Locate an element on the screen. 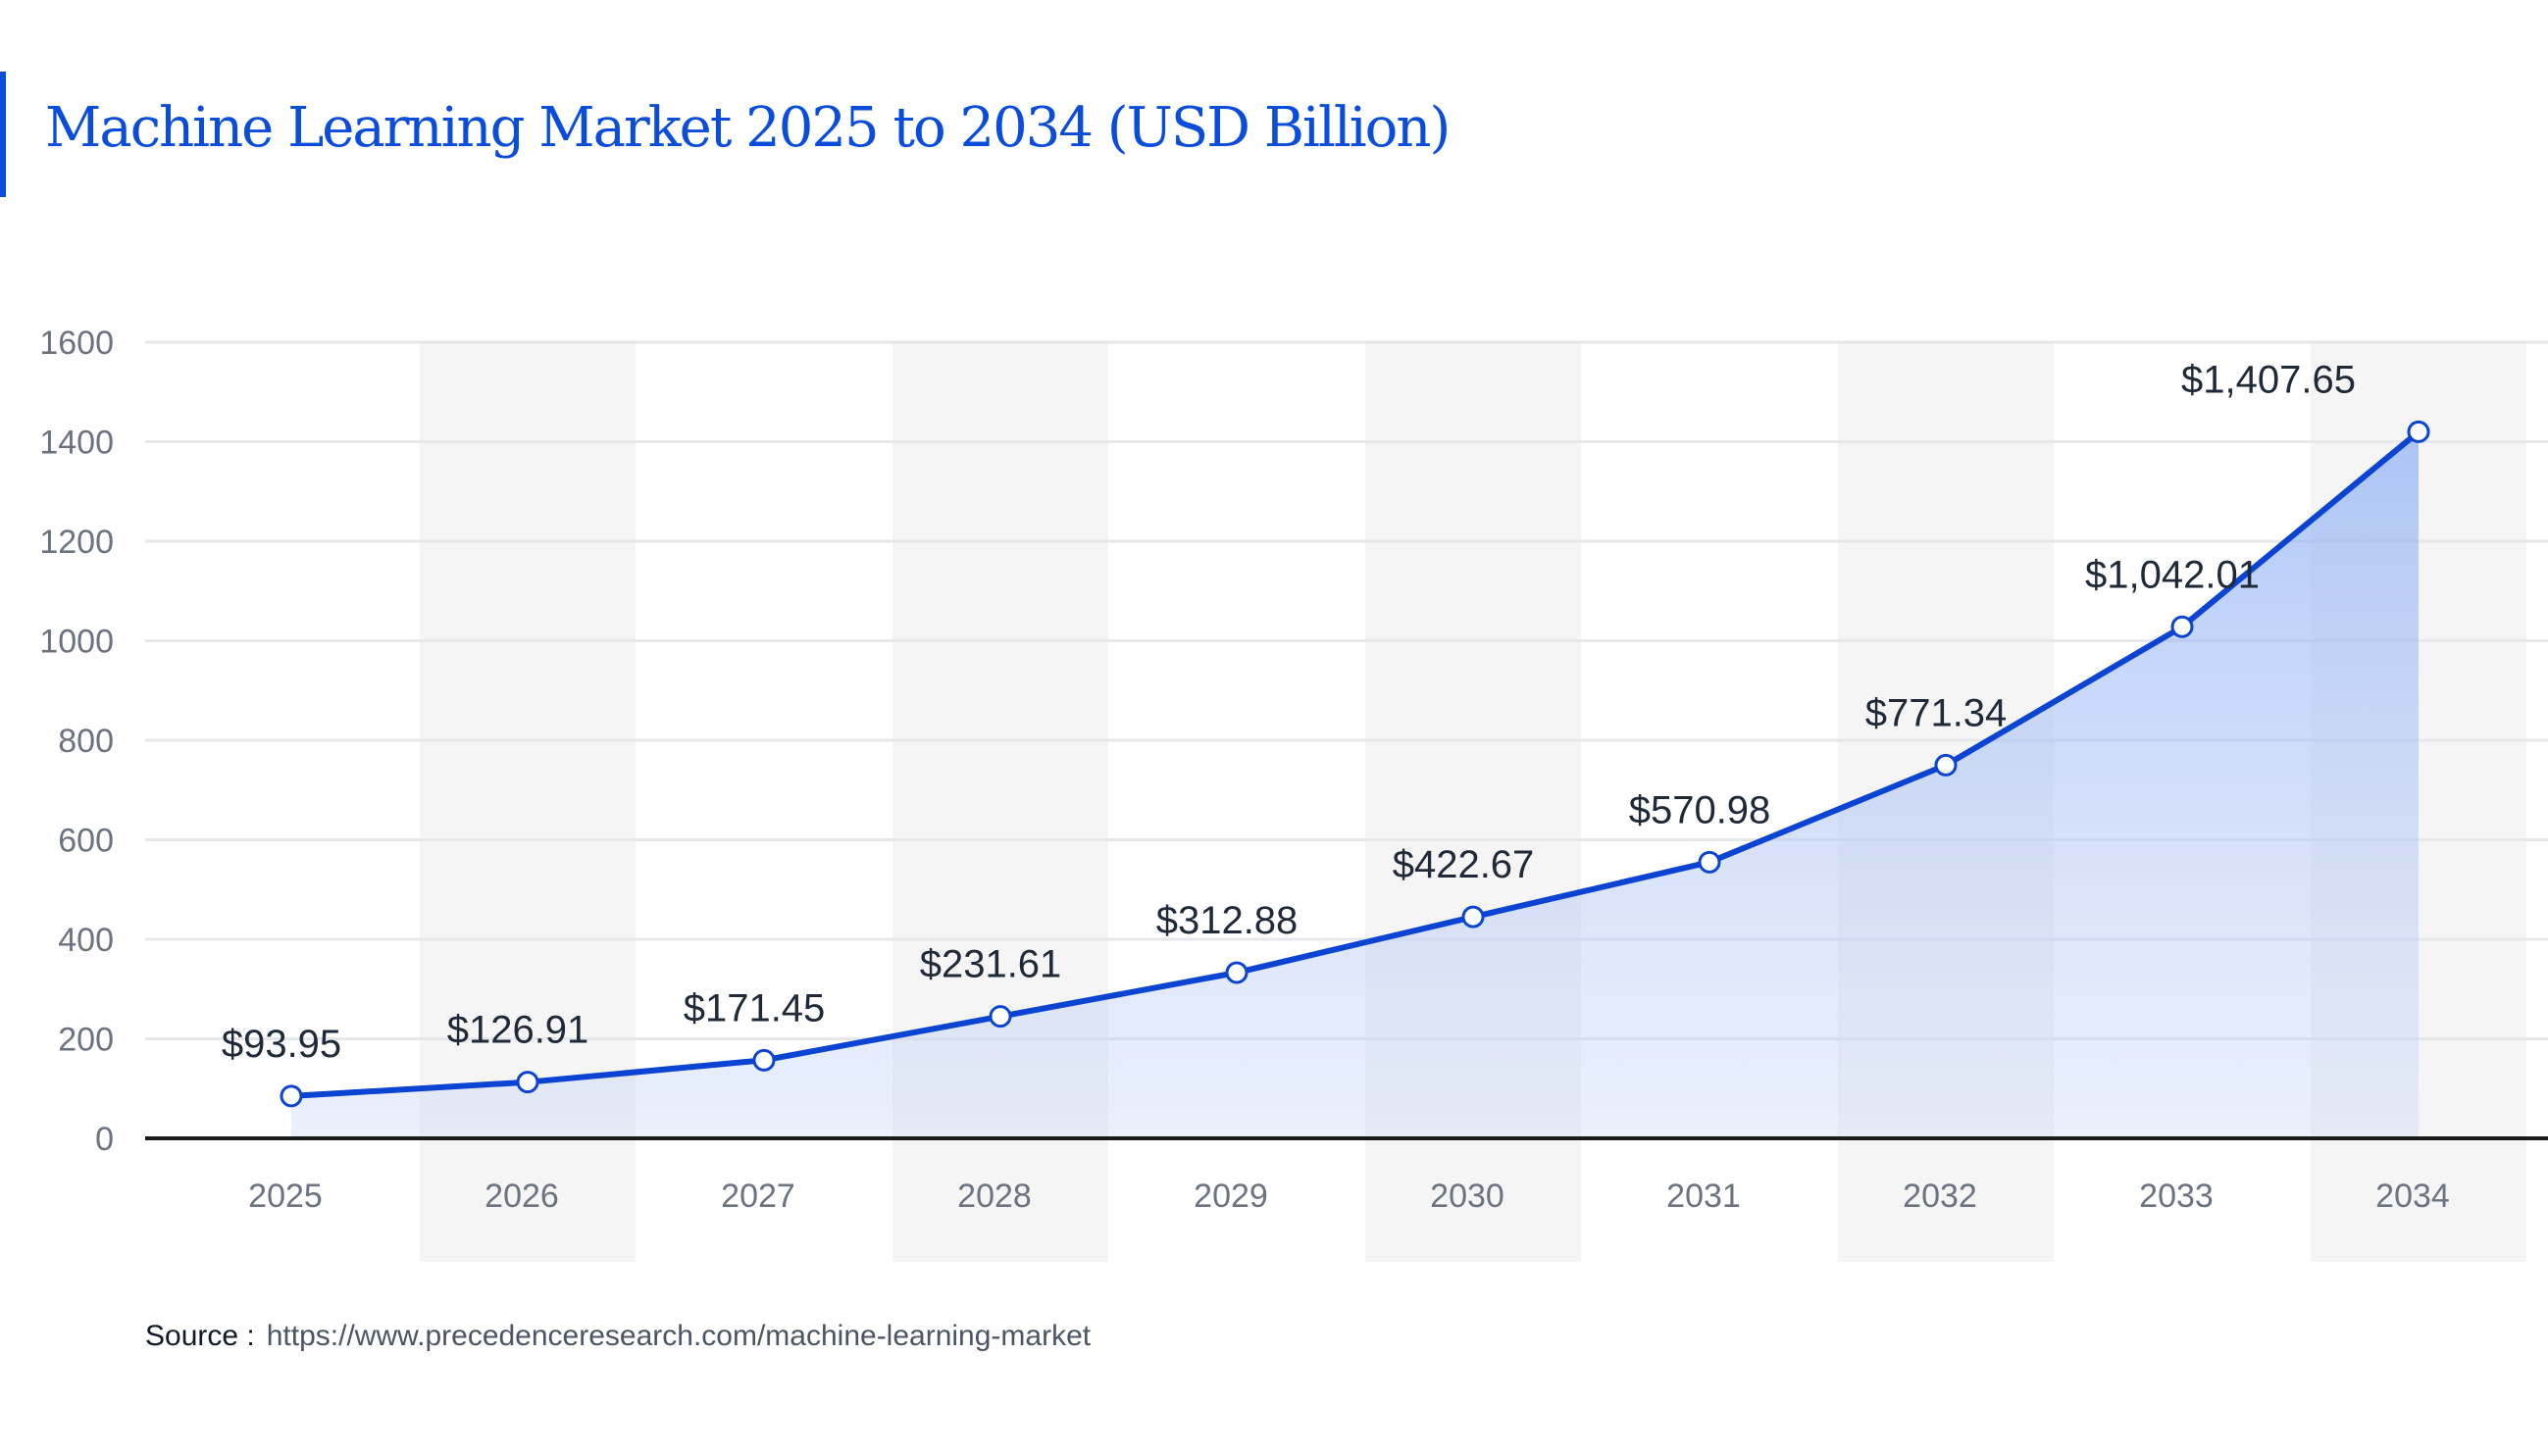  y-tick-label-1600: 1600 is located at coordinates (76, 343).